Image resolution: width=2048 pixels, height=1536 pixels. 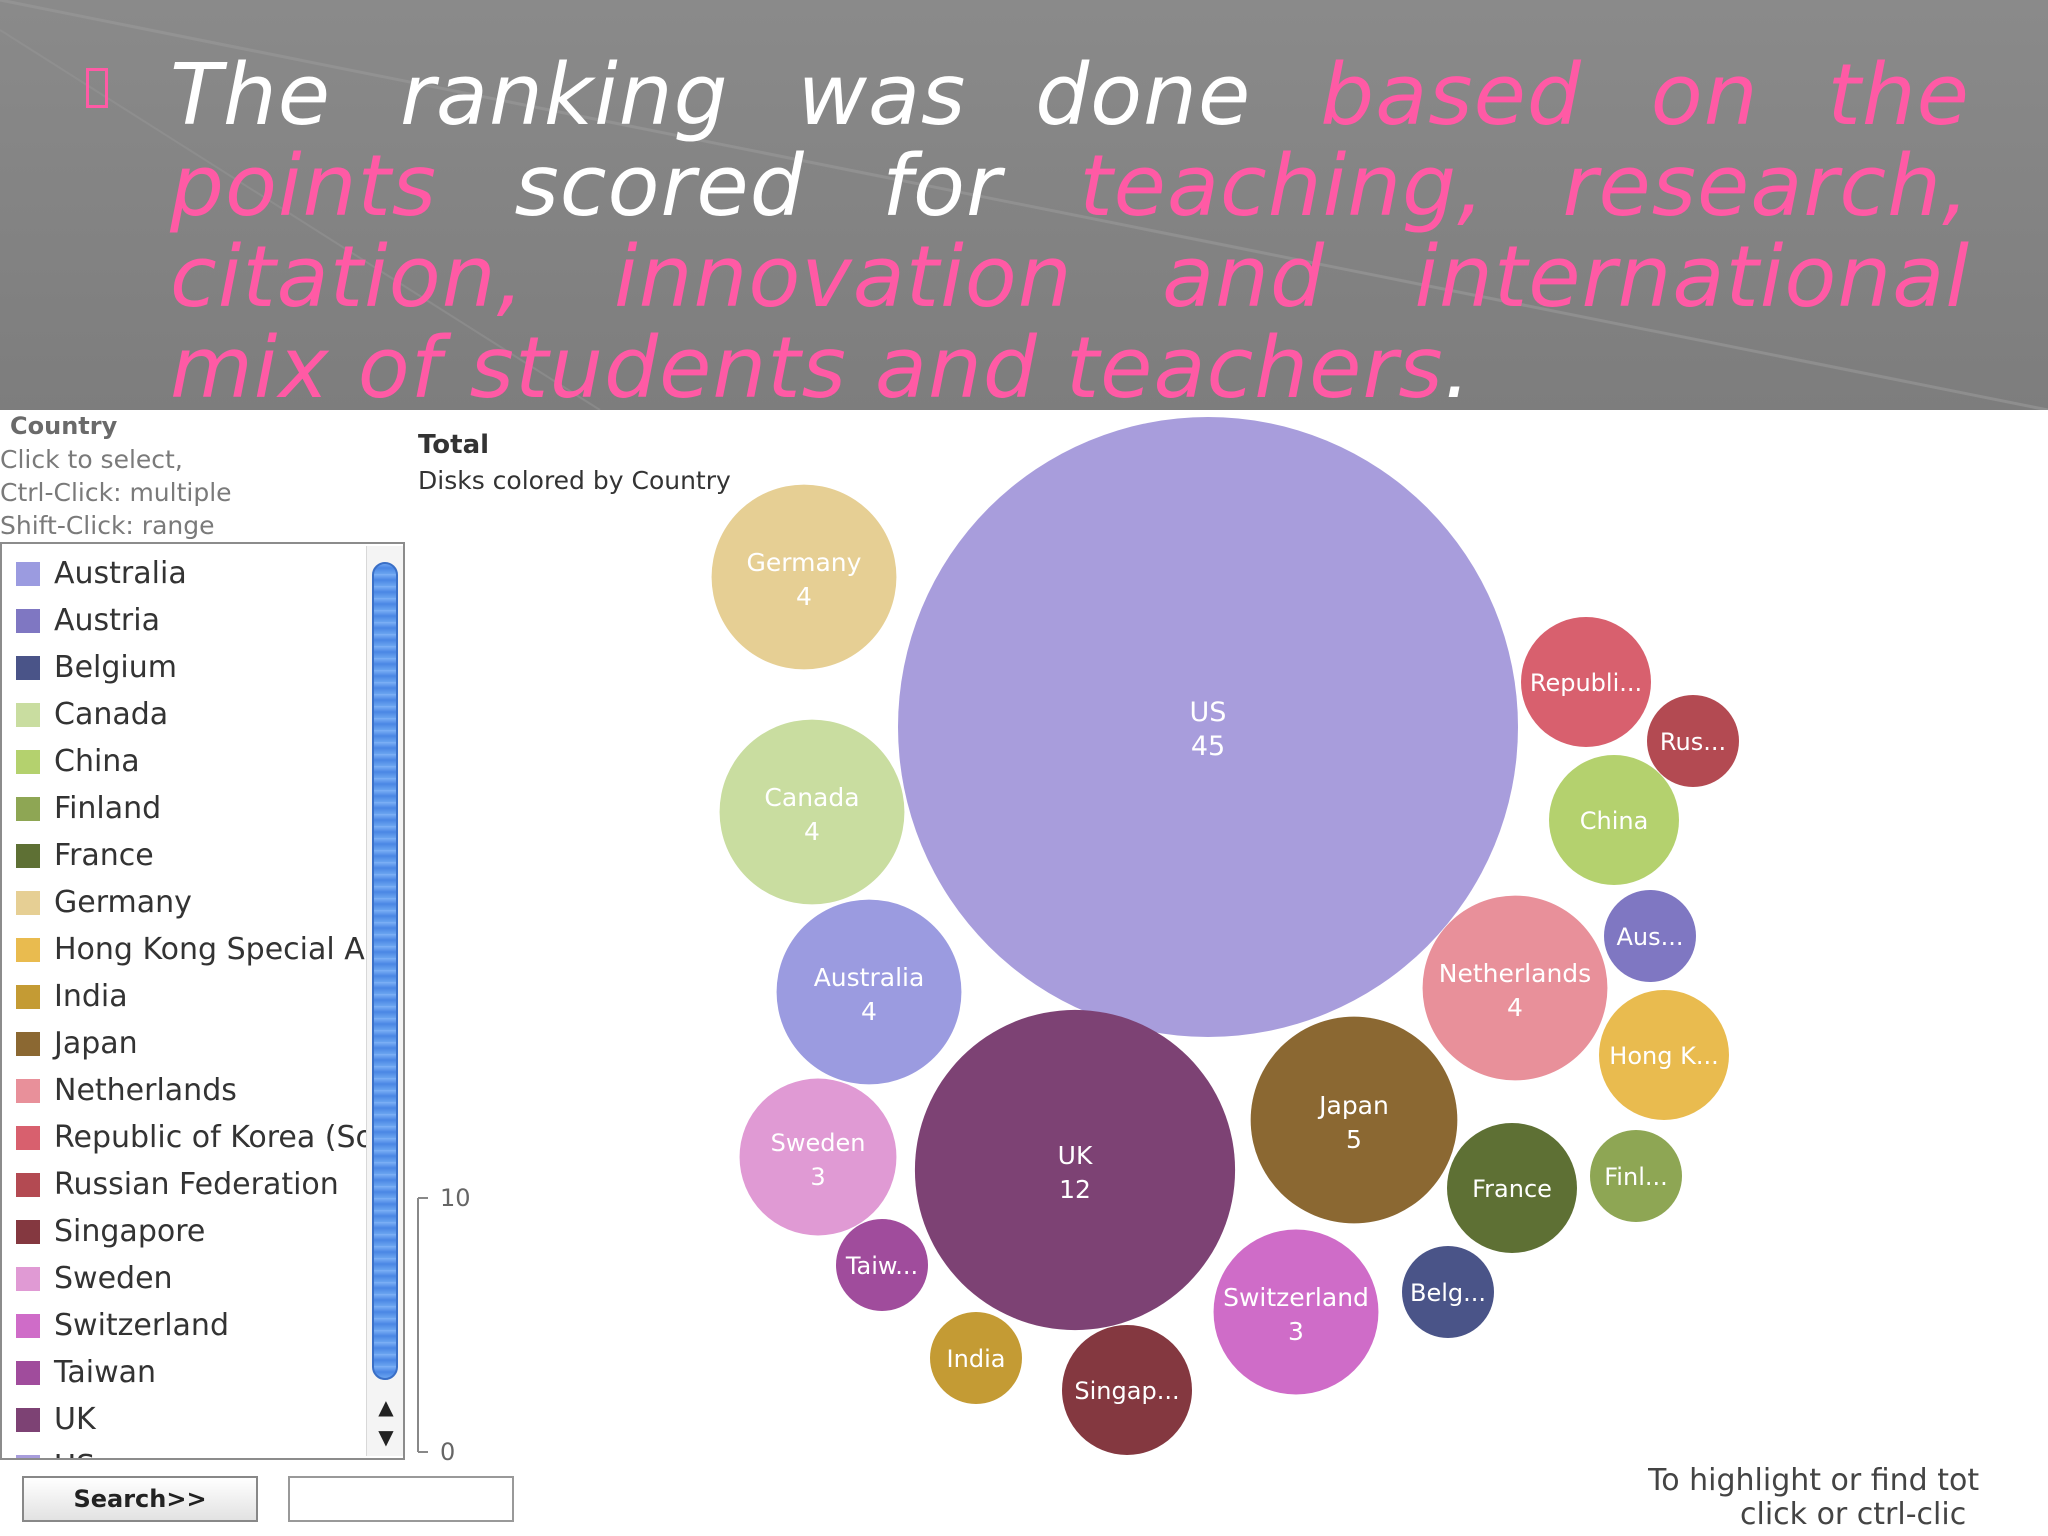 I want to click on country-label: Belgium, so click(x=115, y=667).